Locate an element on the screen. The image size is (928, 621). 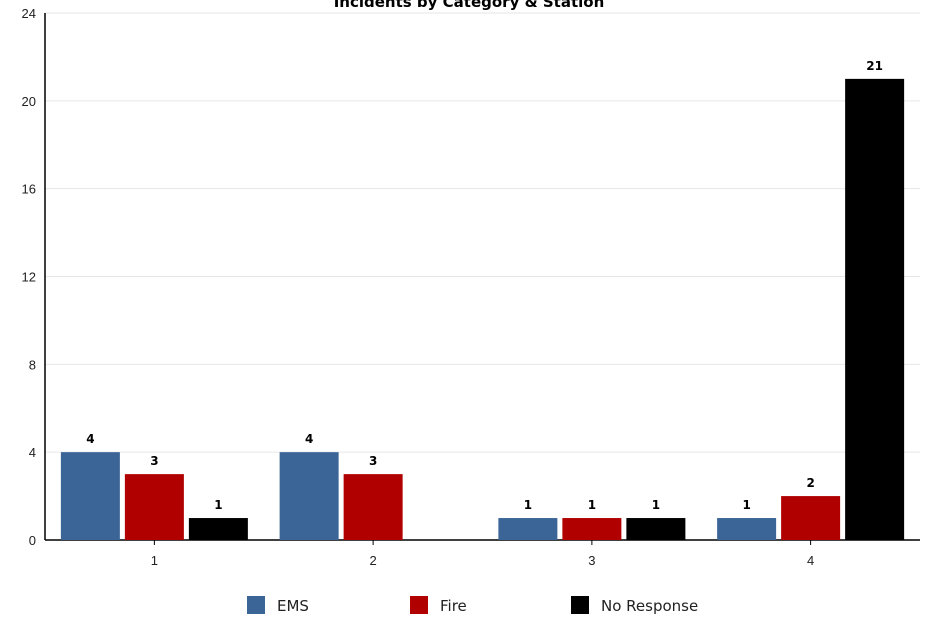
data-label: 2 is located at coordinates (810, 483).